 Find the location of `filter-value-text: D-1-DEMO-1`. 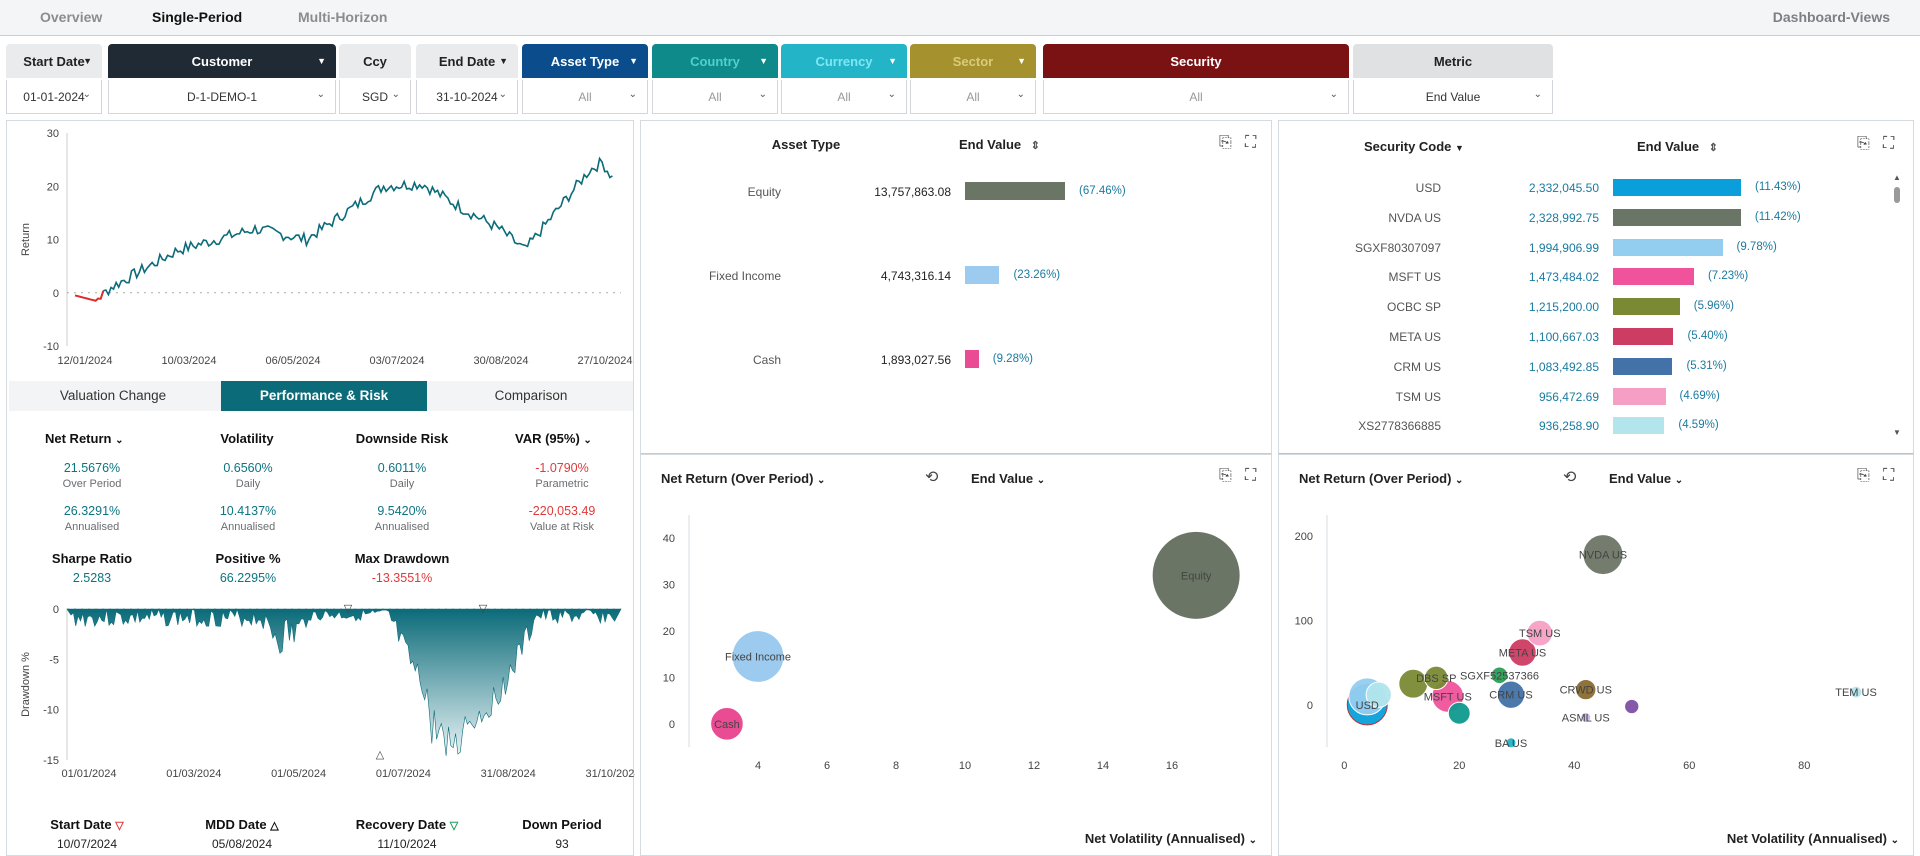

filter-value-text: D-1-DEMO-1 is located at coordinates (221, 96).